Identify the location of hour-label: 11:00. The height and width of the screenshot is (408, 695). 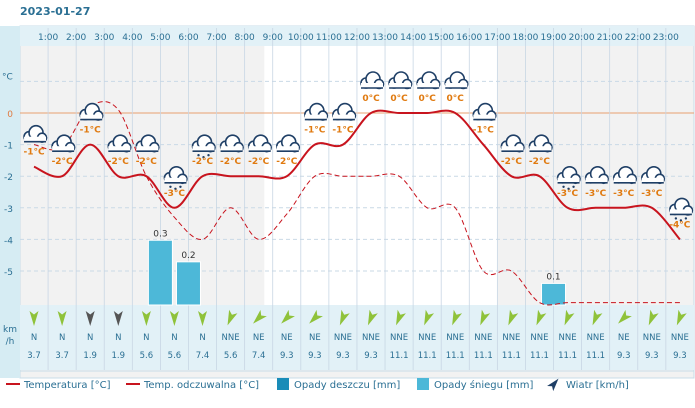
(329, 38).